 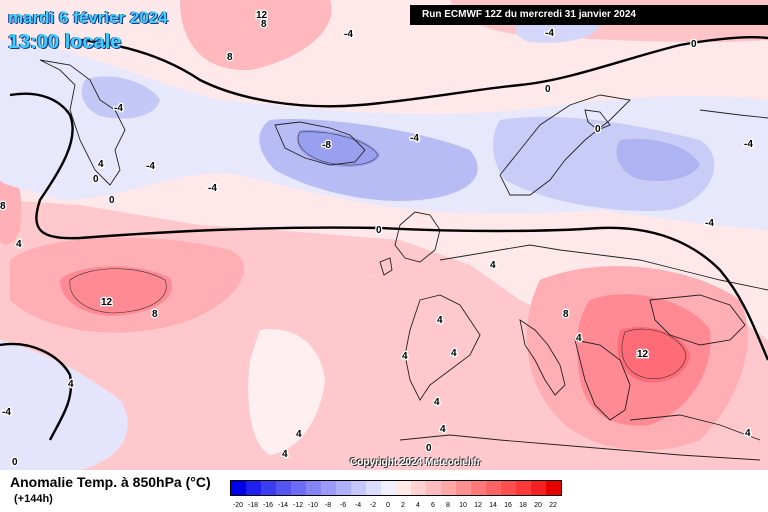 I want to click on coast-british-isles, so click(x=417, y=237).